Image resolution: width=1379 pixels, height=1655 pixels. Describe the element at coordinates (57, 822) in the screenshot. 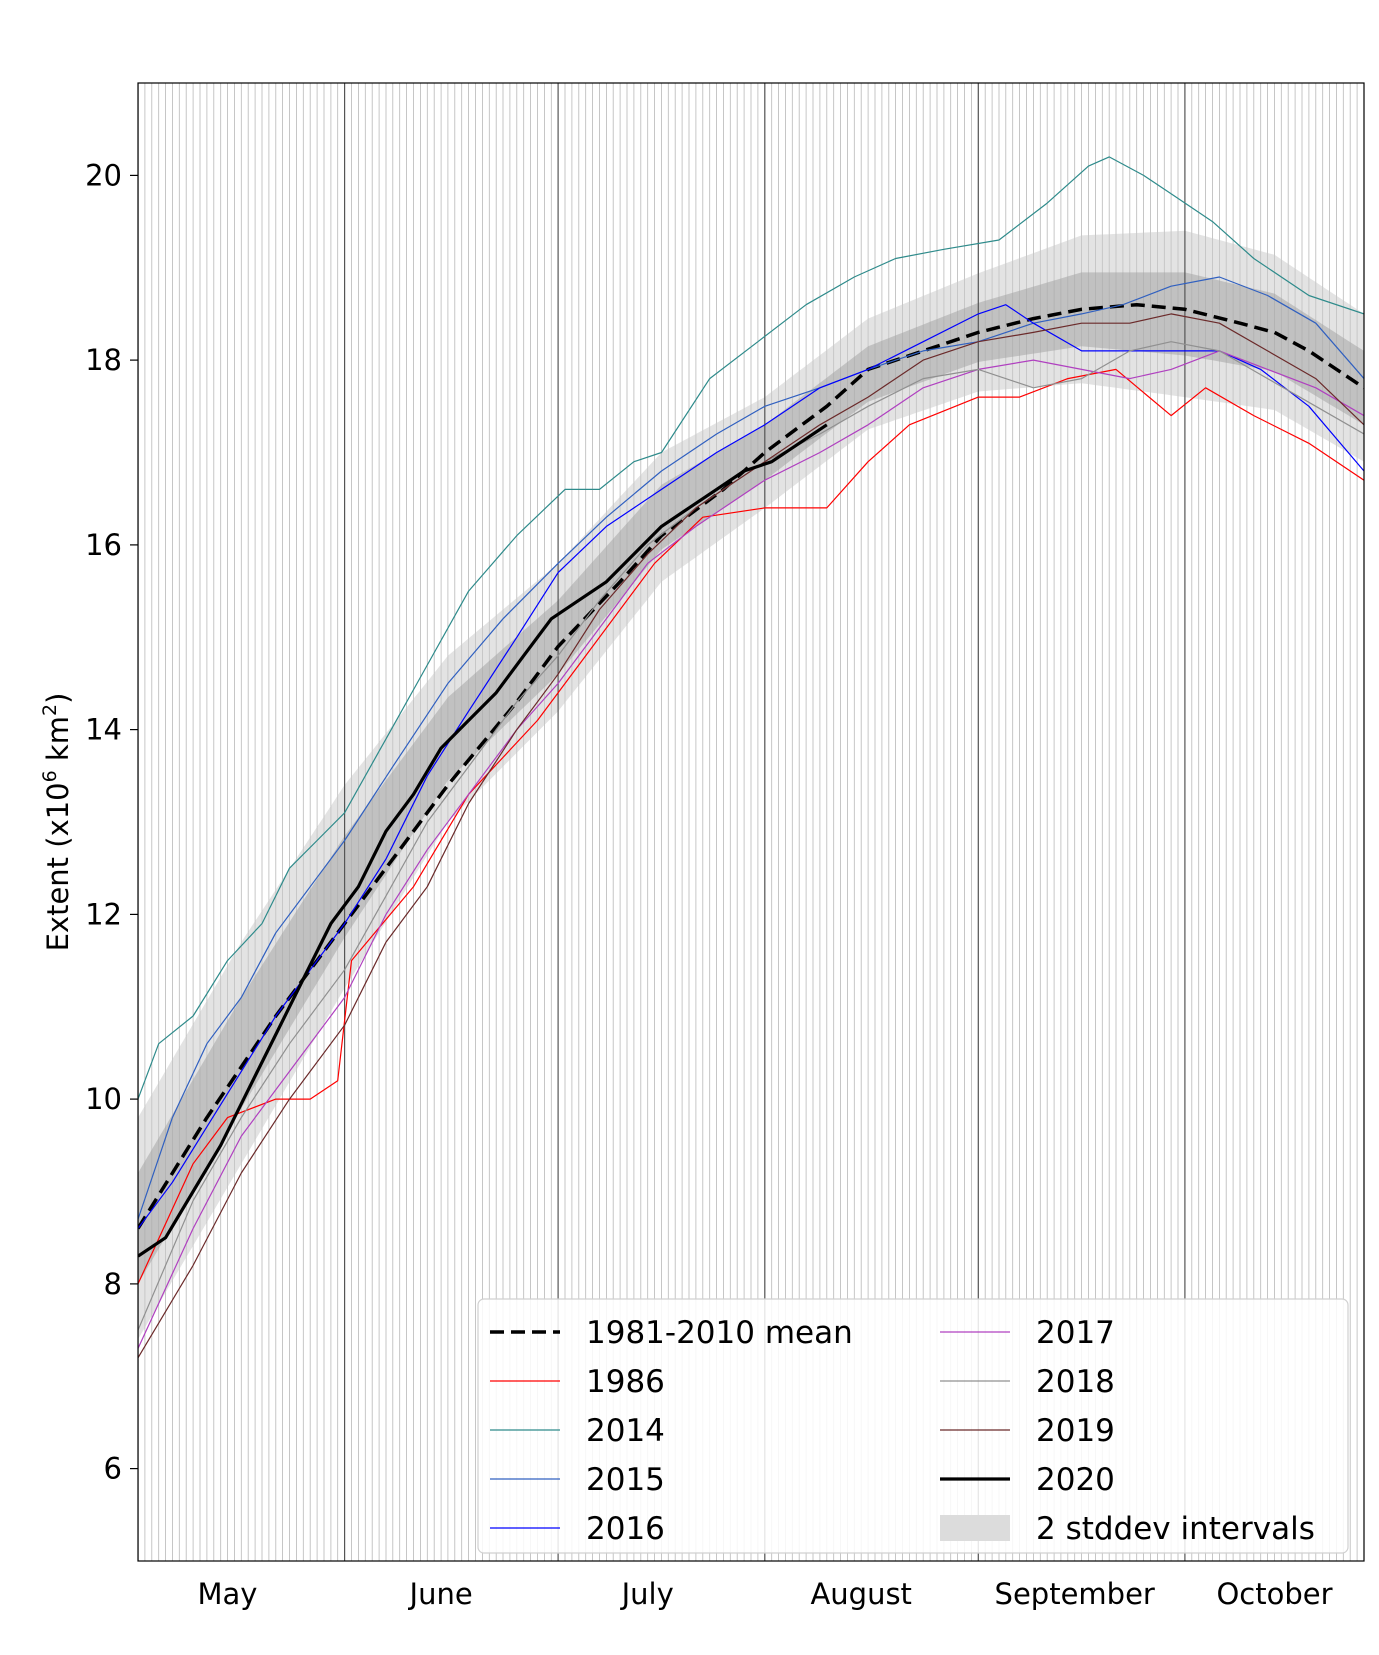

I see `y-axis-title: Extent (x106 km2)` at that location.